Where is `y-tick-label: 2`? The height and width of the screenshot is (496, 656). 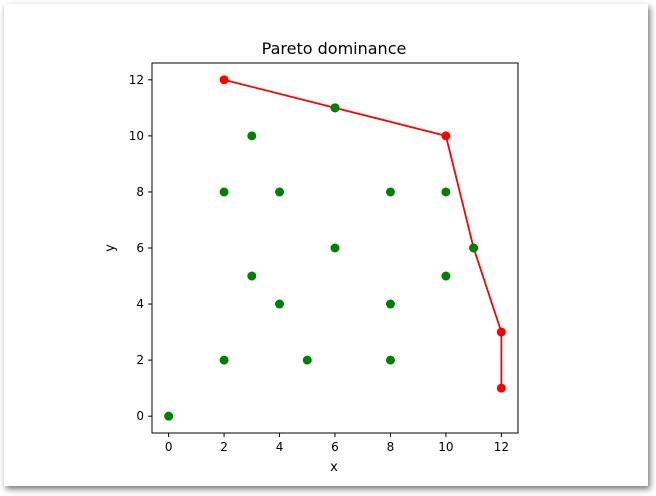
y-tick-label: 2 is located at coordinates (140, 360).